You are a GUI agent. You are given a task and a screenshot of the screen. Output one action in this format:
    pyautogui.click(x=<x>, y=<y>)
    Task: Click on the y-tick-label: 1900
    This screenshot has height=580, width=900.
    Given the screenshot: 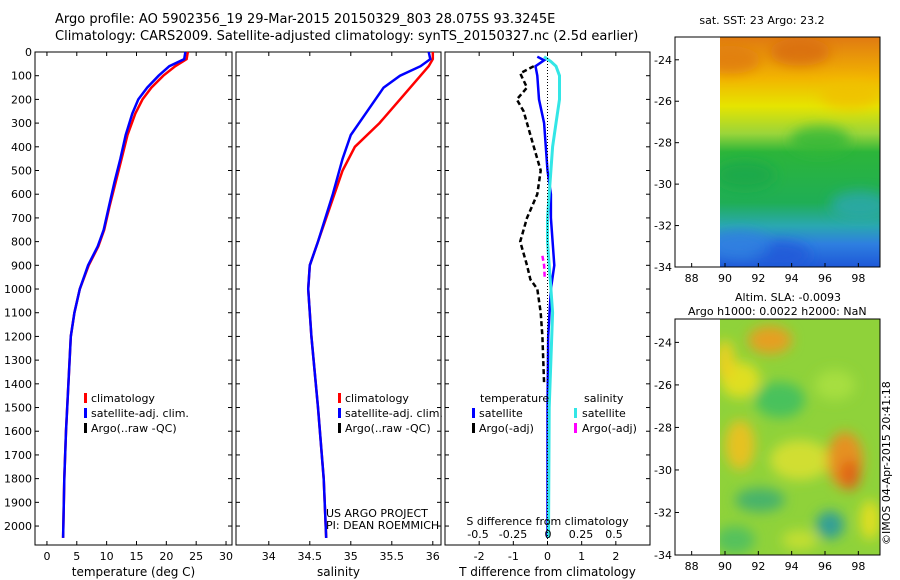 What is the action you would take?
    pyautogui.click(x=18, y=502)
    